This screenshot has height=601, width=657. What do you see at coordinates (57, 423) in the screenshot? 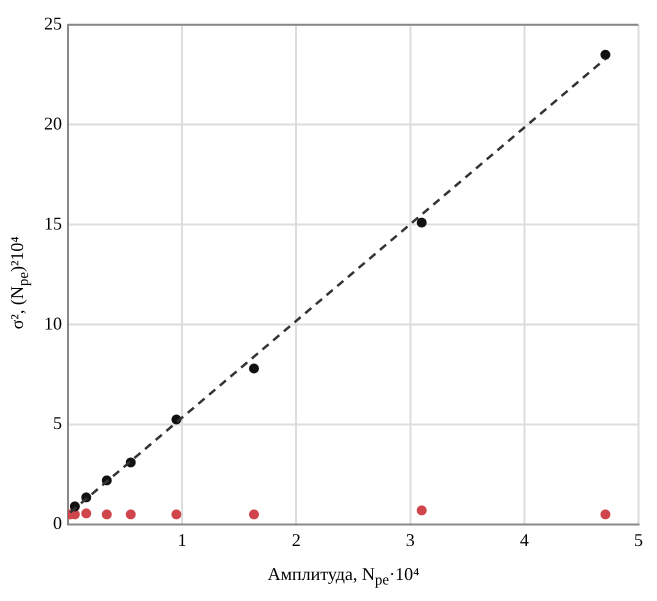
I see `y-tick-label: 5` at bounding box center [57, 423].